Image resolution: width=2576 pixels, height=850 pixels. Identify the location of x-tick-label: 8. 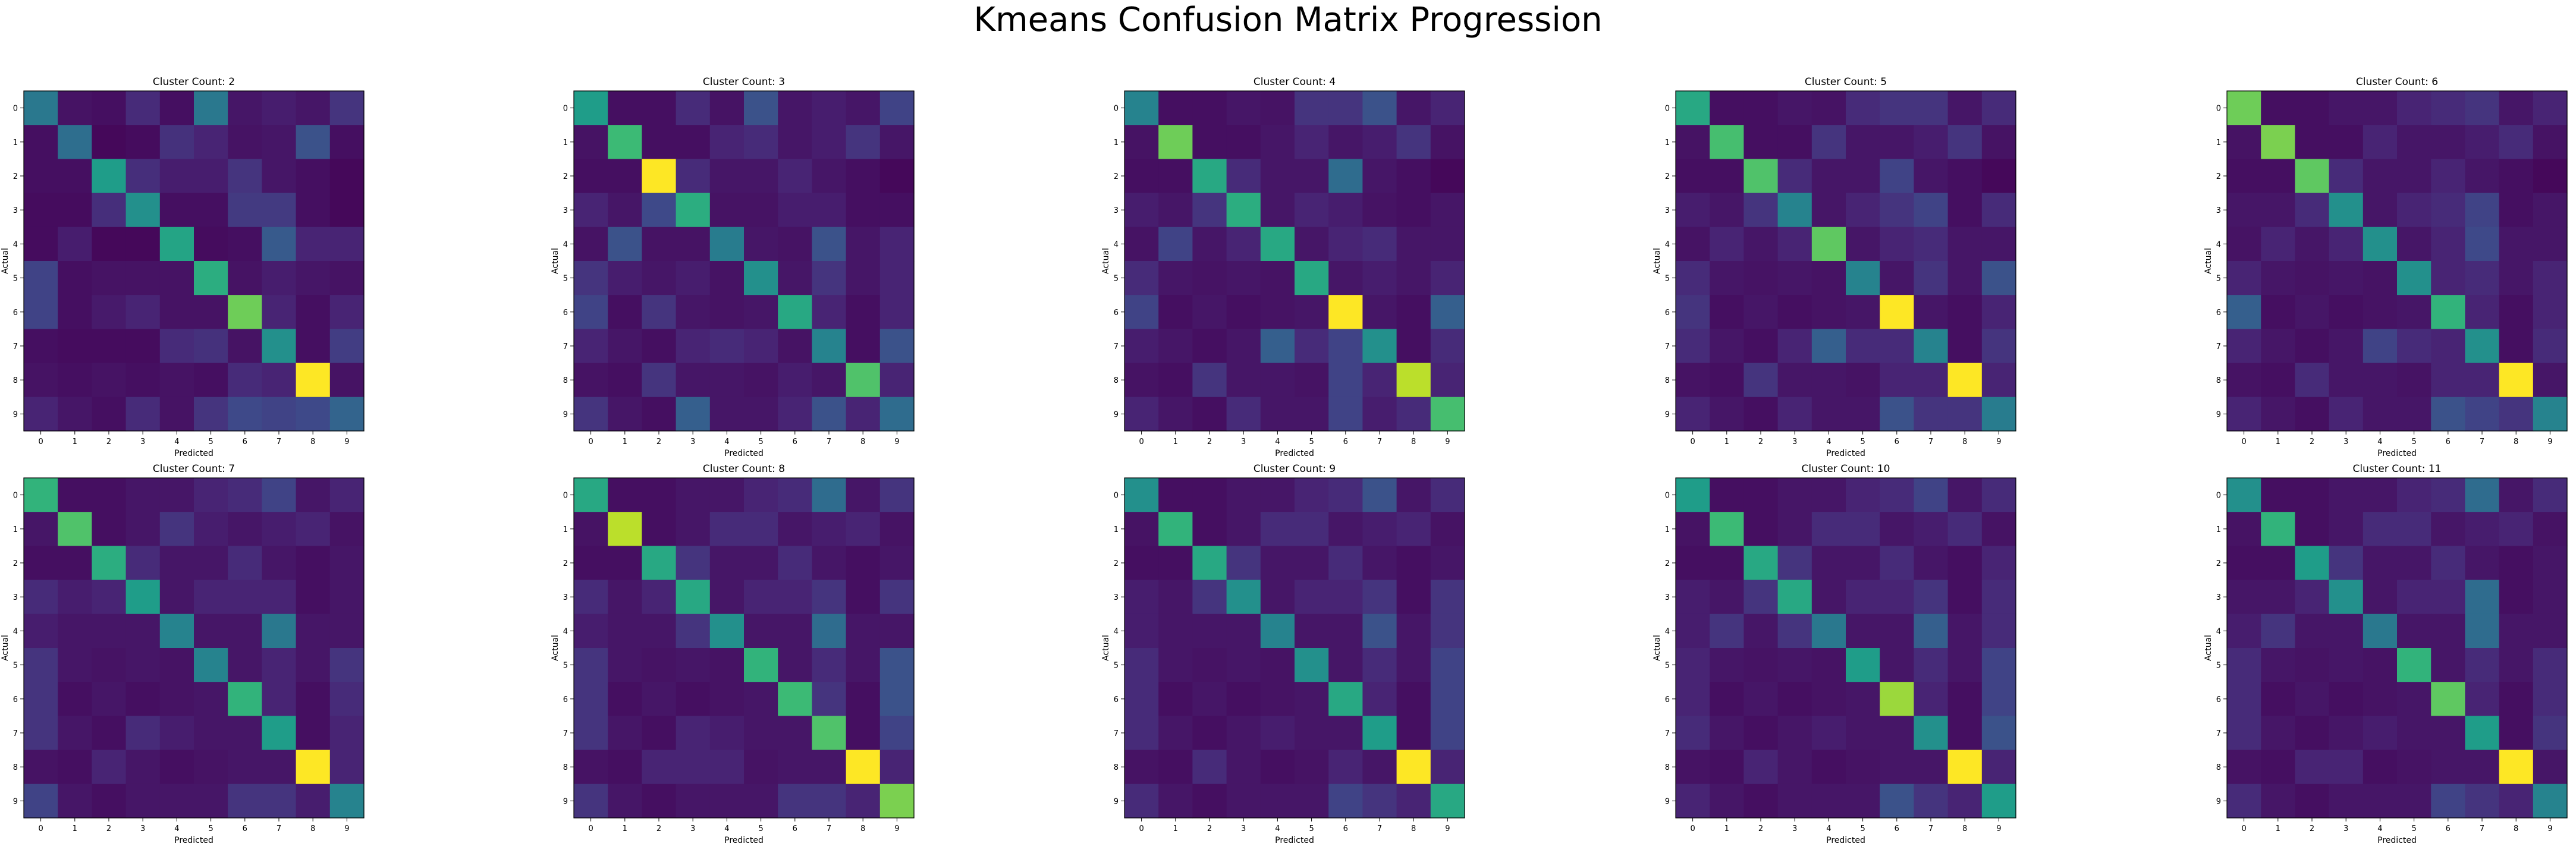
(1413, 828).